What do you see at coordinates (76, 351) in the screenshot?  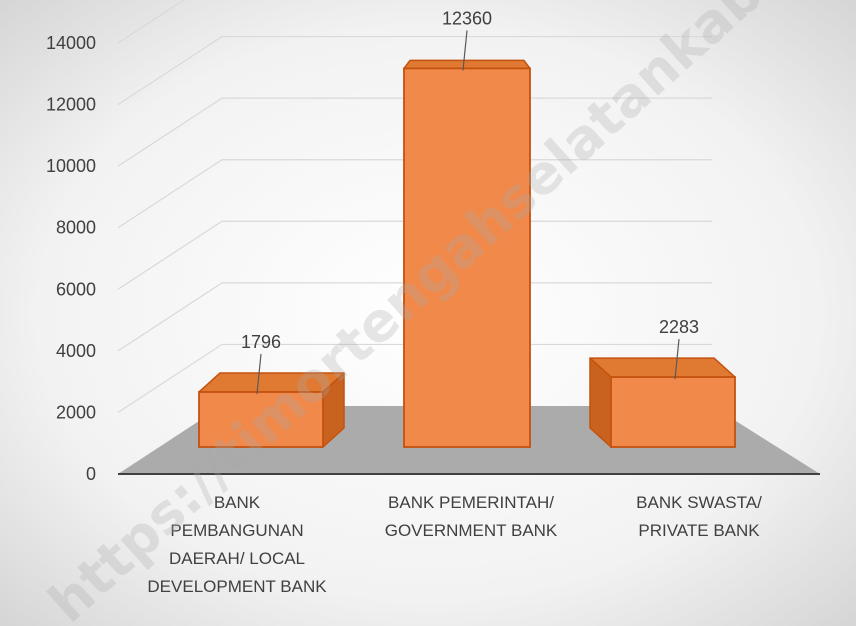 I see `y-tick-label: 4000` at bounding box center [76, 351].